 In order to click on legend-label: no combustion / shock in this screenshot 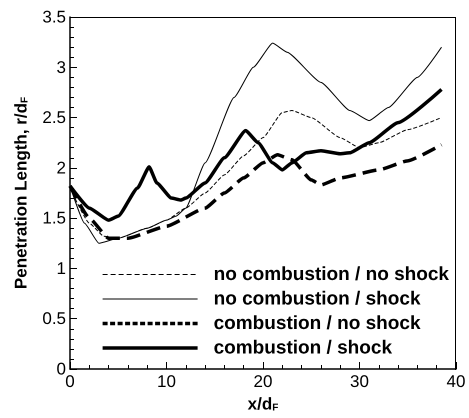, I will do `click(317, 299)`.